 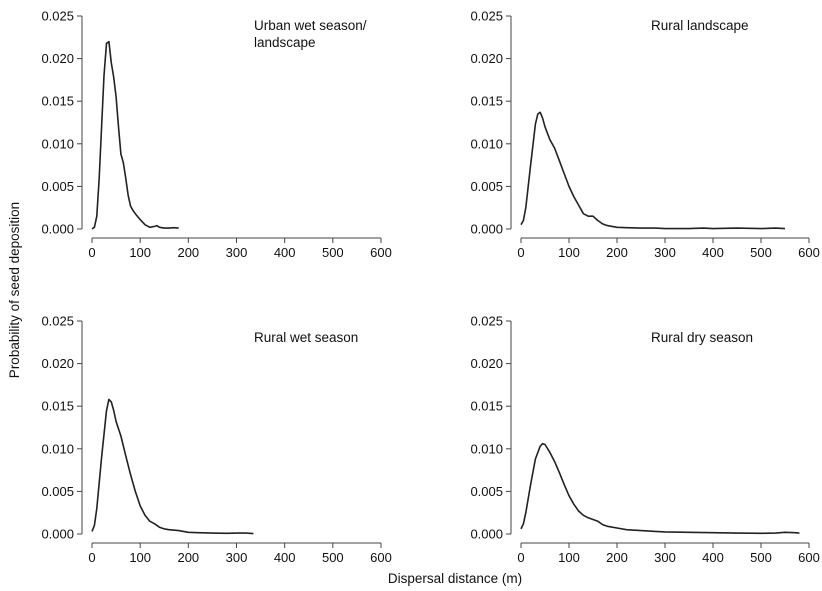 I want to click on panel-title-line: Rural dry season, so click(x=702, y=337).